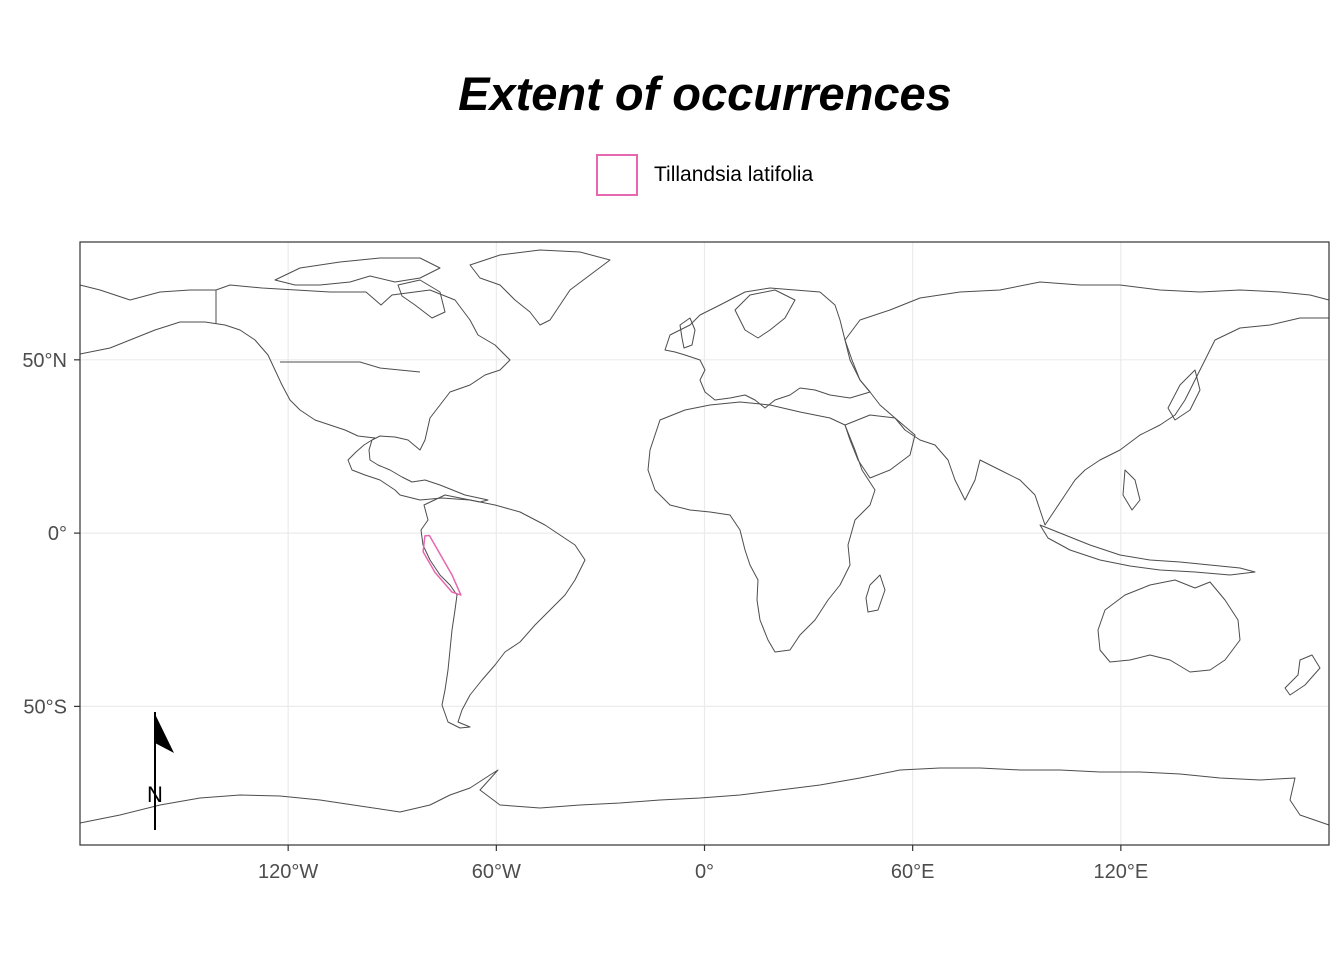  What do you see at coordinates (734, 174) in the screenshot?
I see `legend-label: Tillandsia latifolia` at bounding box center [734, 174].